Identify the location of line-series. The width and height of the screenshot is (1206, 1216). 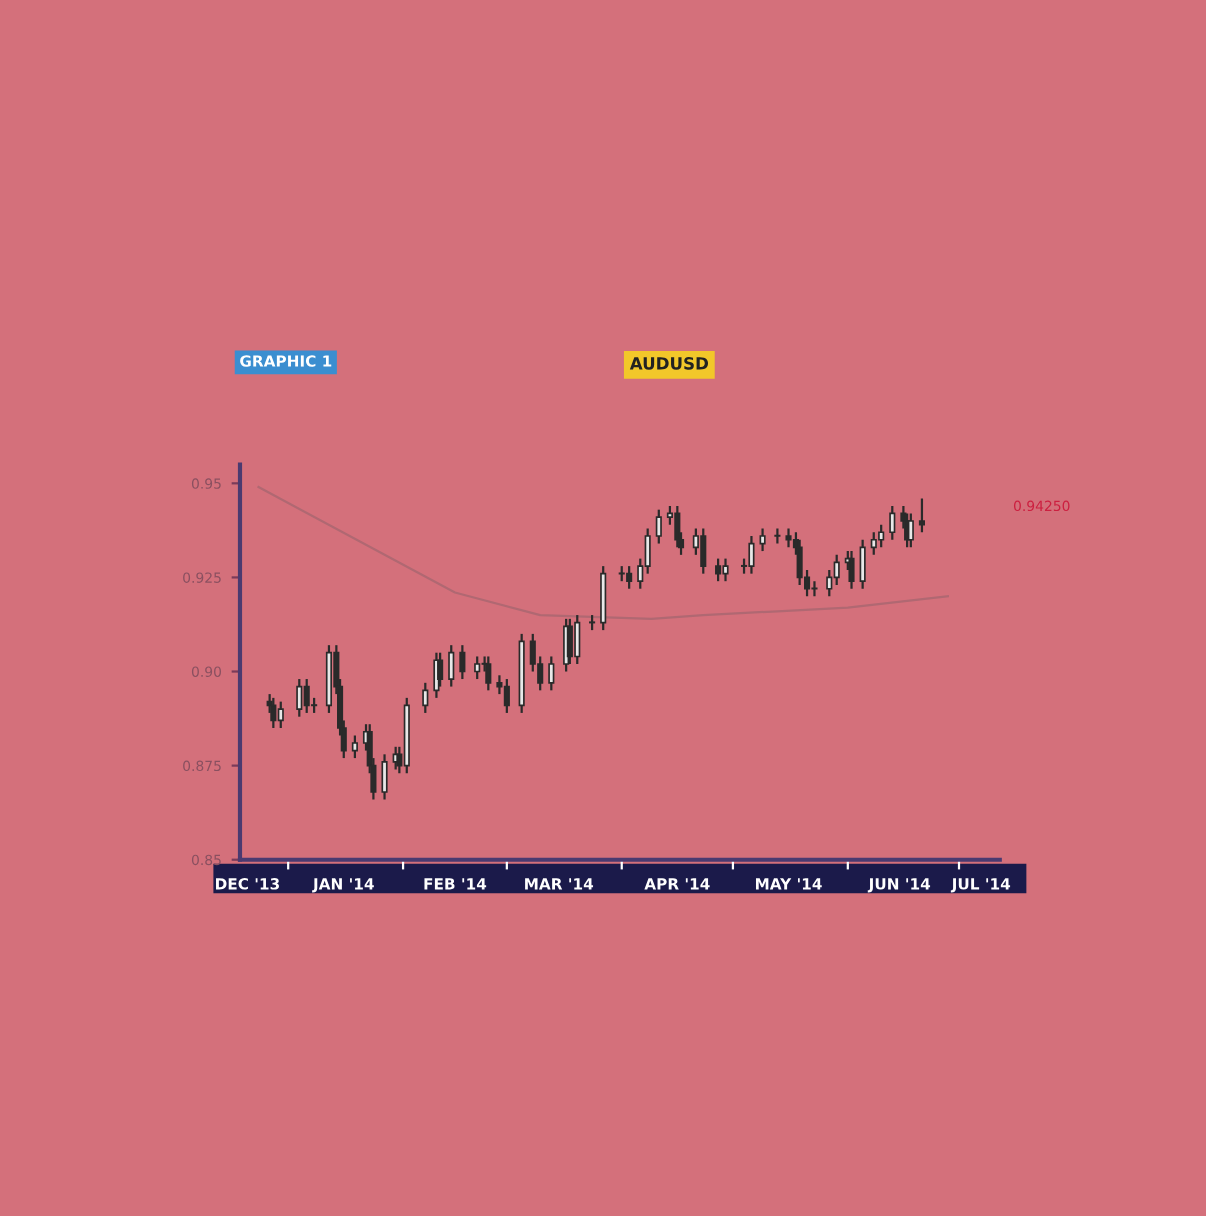
(603, 552).